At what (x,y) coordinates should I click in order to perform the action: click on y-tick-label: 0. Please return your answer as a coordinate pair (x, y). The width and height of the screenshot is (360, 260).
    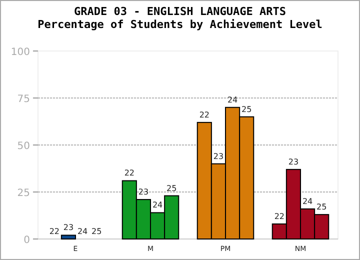
    Looking at the image, I should click on (27, 240).